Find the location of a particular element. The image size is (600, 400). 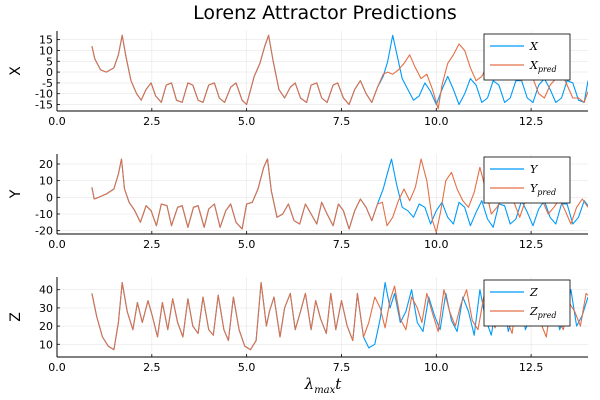

y-tick-label: -20 is located at coordinates (44, 231).